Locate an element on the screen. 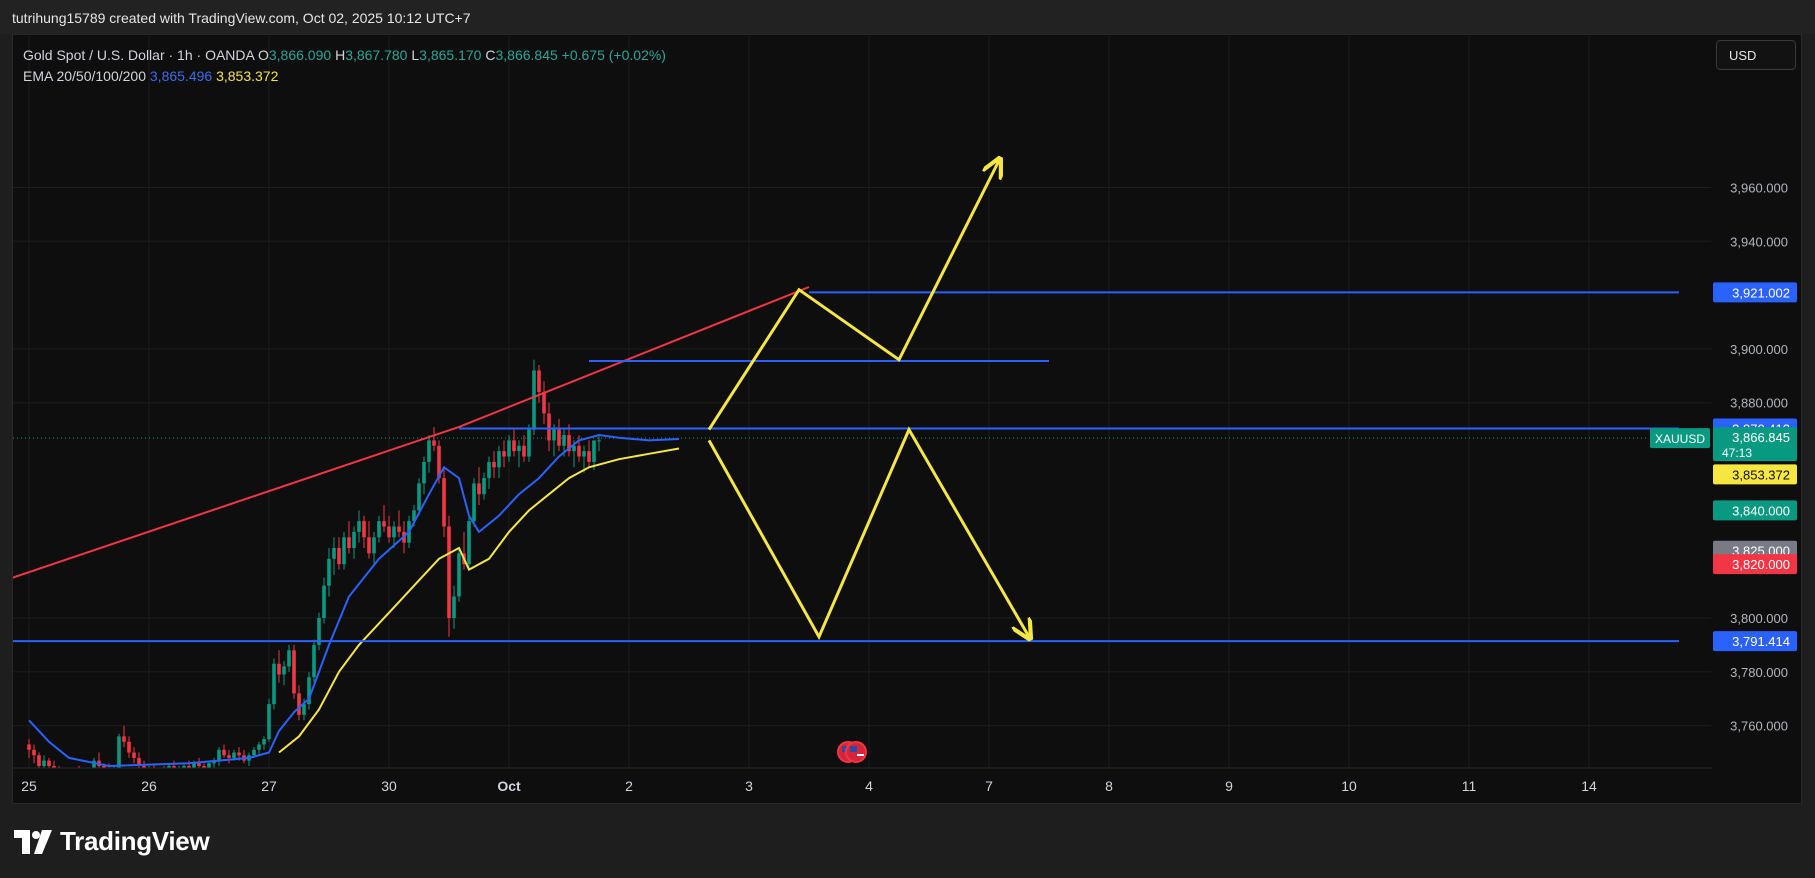 The height and width of the screenshot is (878, 1815). price-badge-text: 3,853.372 is located at coordinates (1761, 474).